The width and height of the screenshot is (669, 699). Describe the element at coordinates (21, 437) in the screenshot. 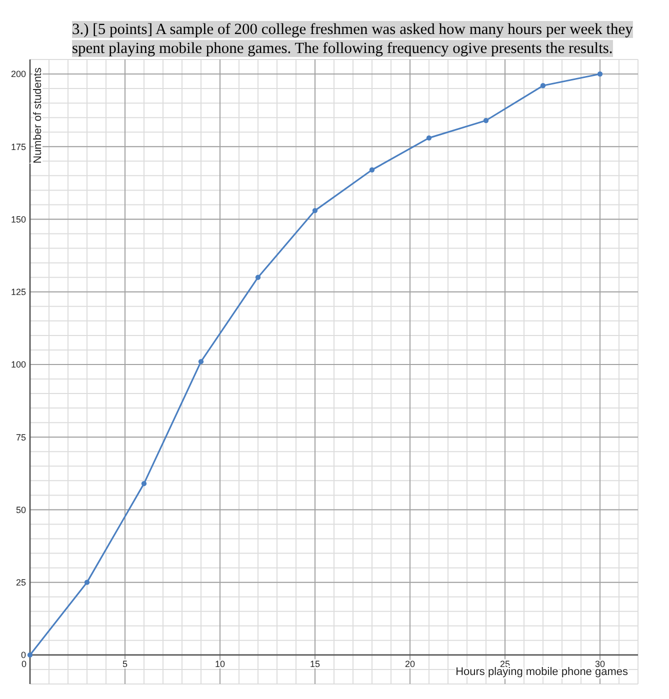

I see `y-tick-label: 75` at that location.